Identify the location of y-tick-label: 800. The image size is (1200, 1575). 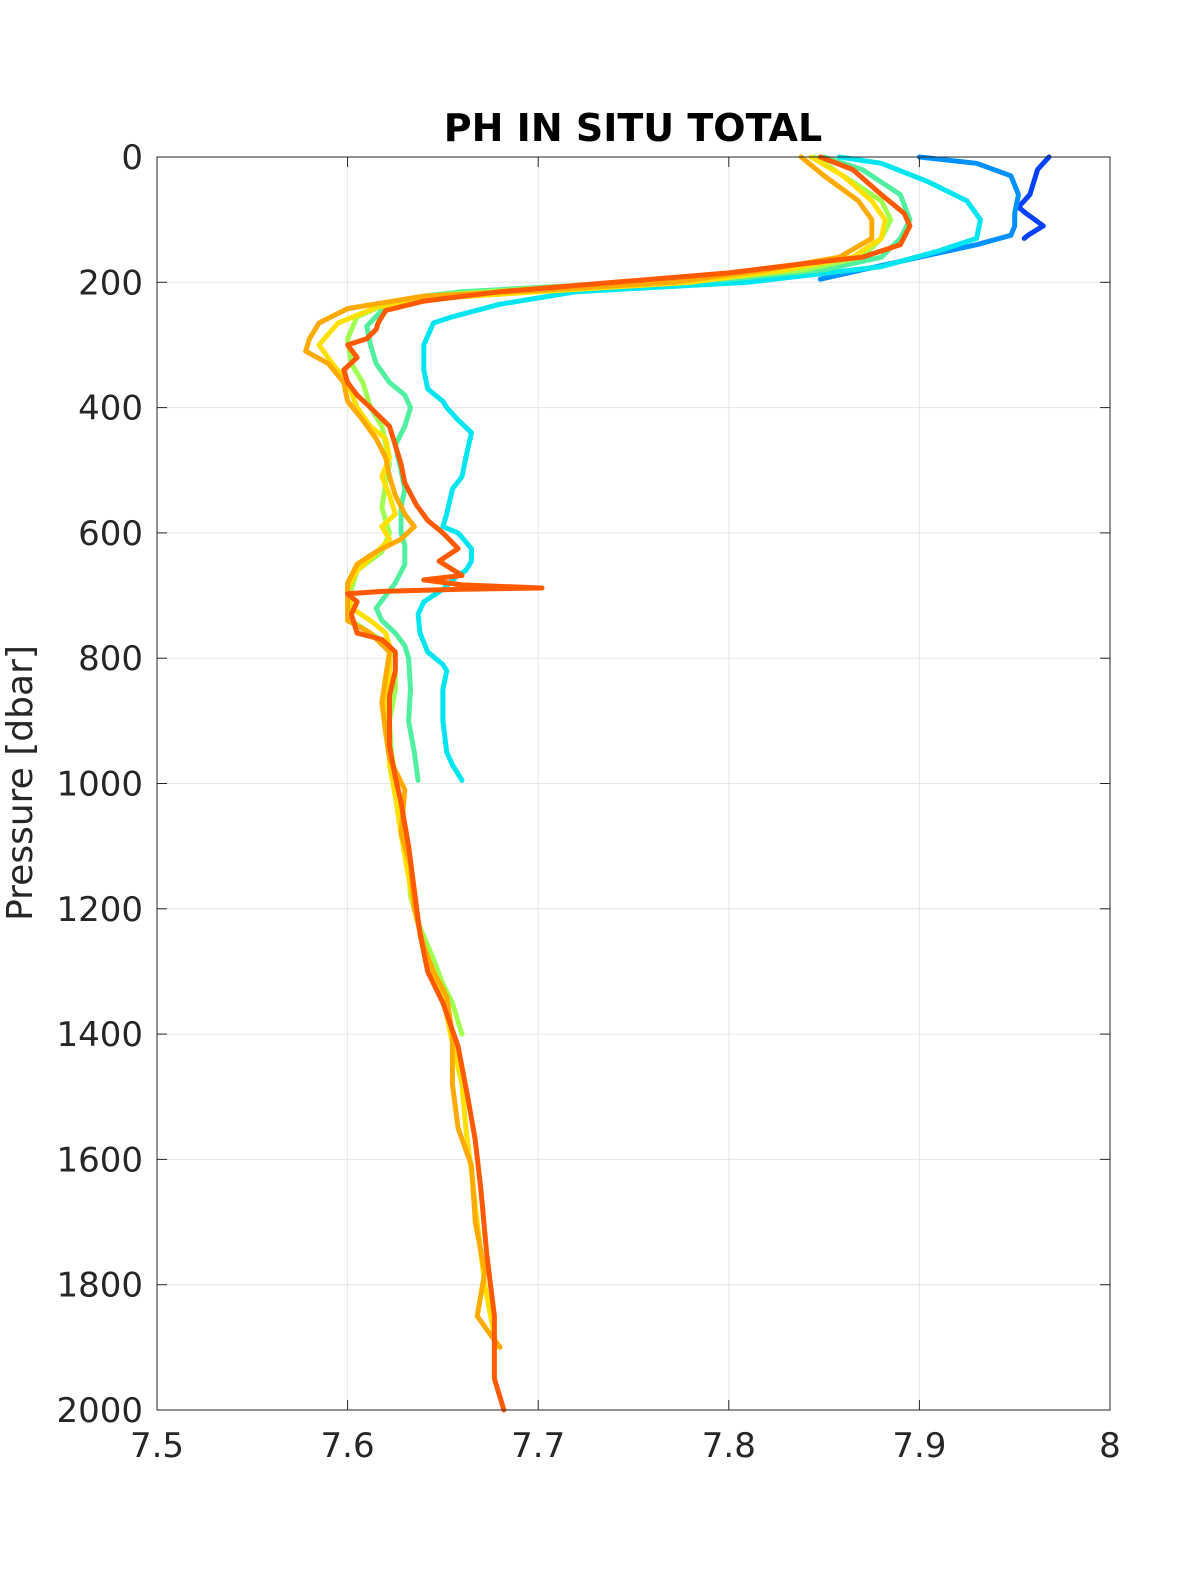
(110, 659).